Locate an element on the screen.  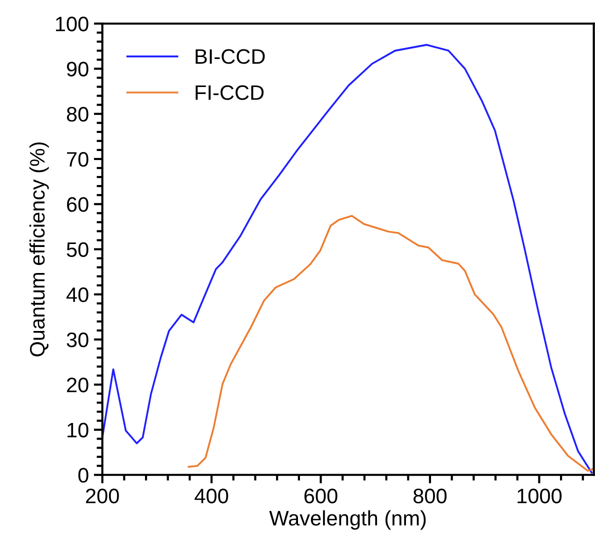
y-tick-label: 20 is located at coordinates (77, 385).